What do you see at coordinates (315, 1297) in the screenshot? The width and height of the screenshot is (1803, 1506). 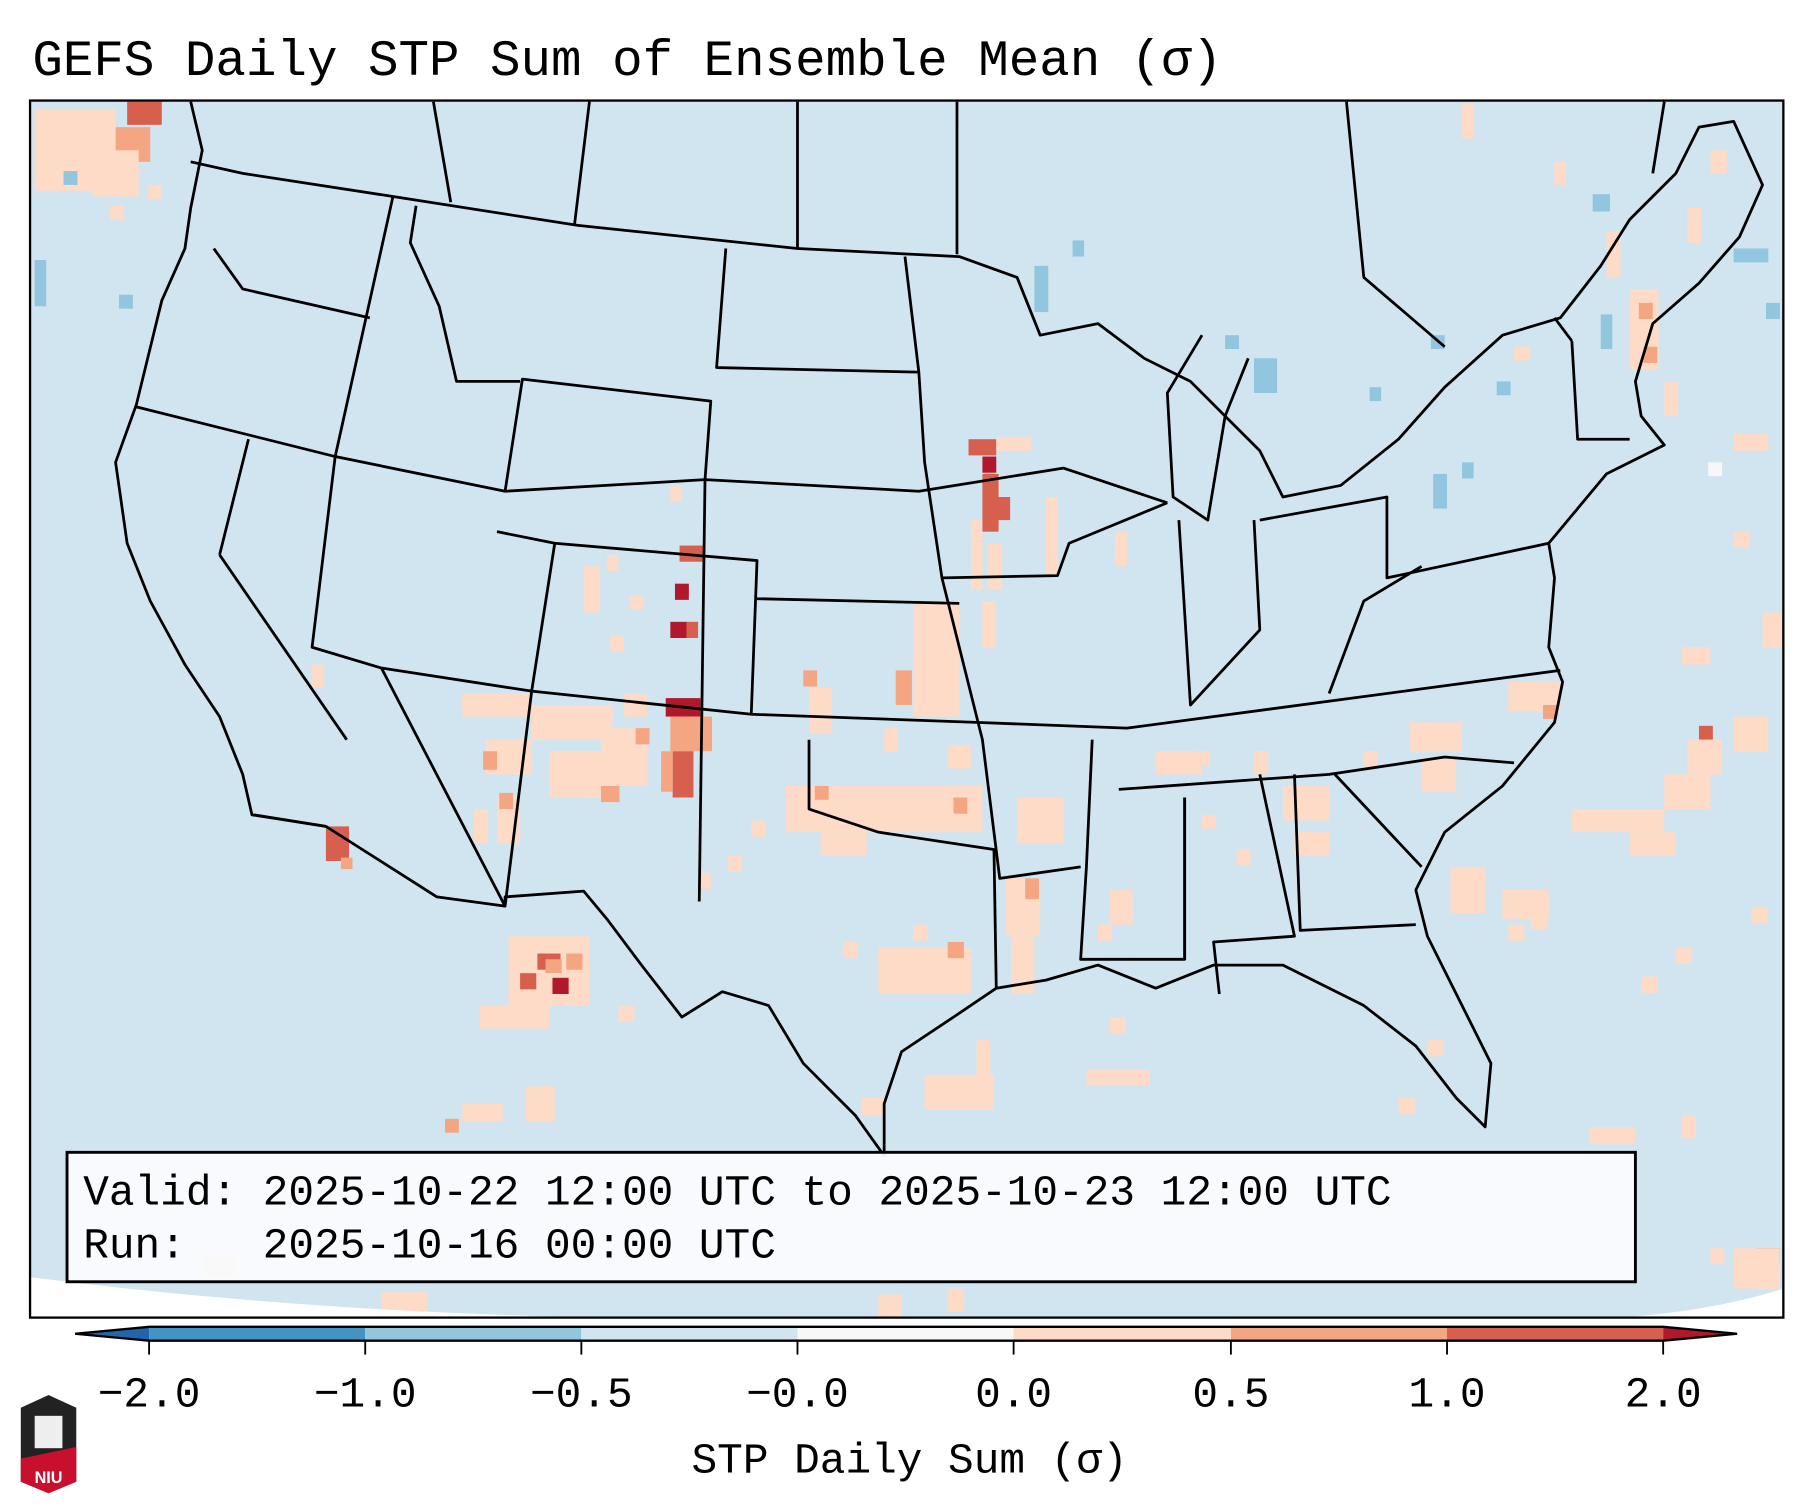 I see `projection-edge-left` at bounding box center [315, 1297].